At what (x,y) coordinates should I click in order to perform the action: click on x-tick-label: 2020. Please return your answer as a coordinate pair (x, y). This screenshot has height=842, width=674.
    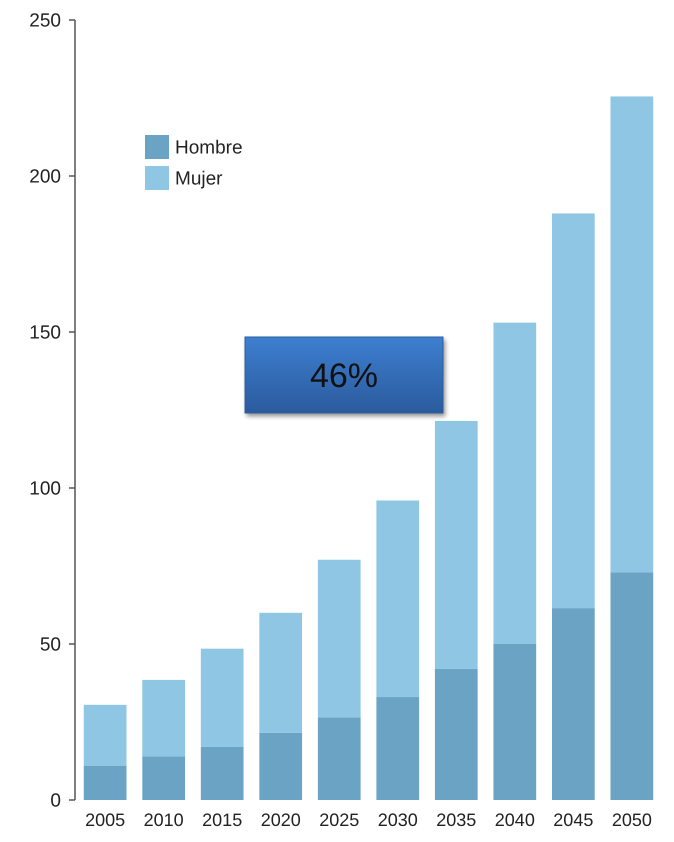
    Looking at the image, I should click on (280, 820).